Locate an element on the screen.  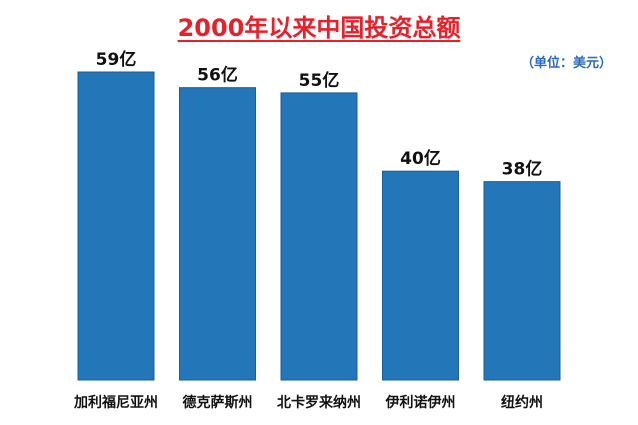
chart-title: 2000年以来中国投资总额 is located at coordinates (319, 28).